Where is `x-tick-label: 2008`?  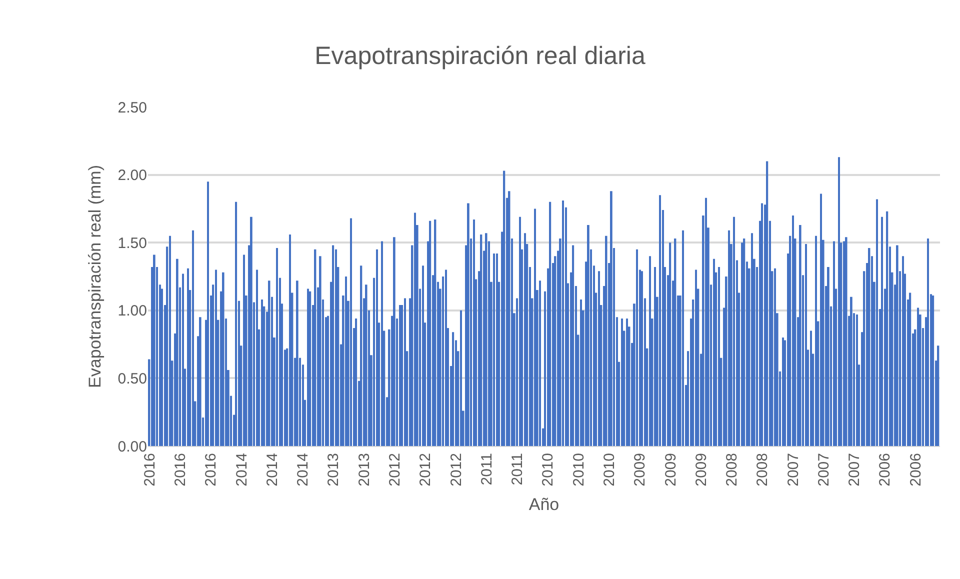
x-tick-label: 2008 is located at coordinates (763, 469).